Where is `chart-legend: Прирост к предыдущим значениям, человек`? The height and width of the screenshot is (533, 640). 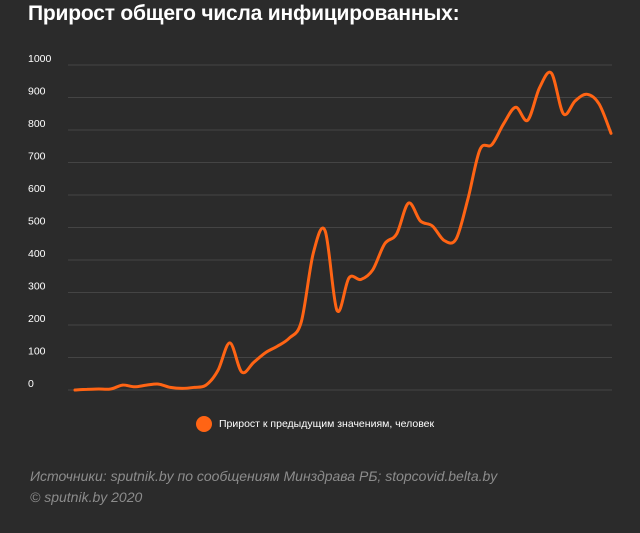 chart-legend: Прирост к предыдущим значениям, человек is located at coordinates (315, 424).